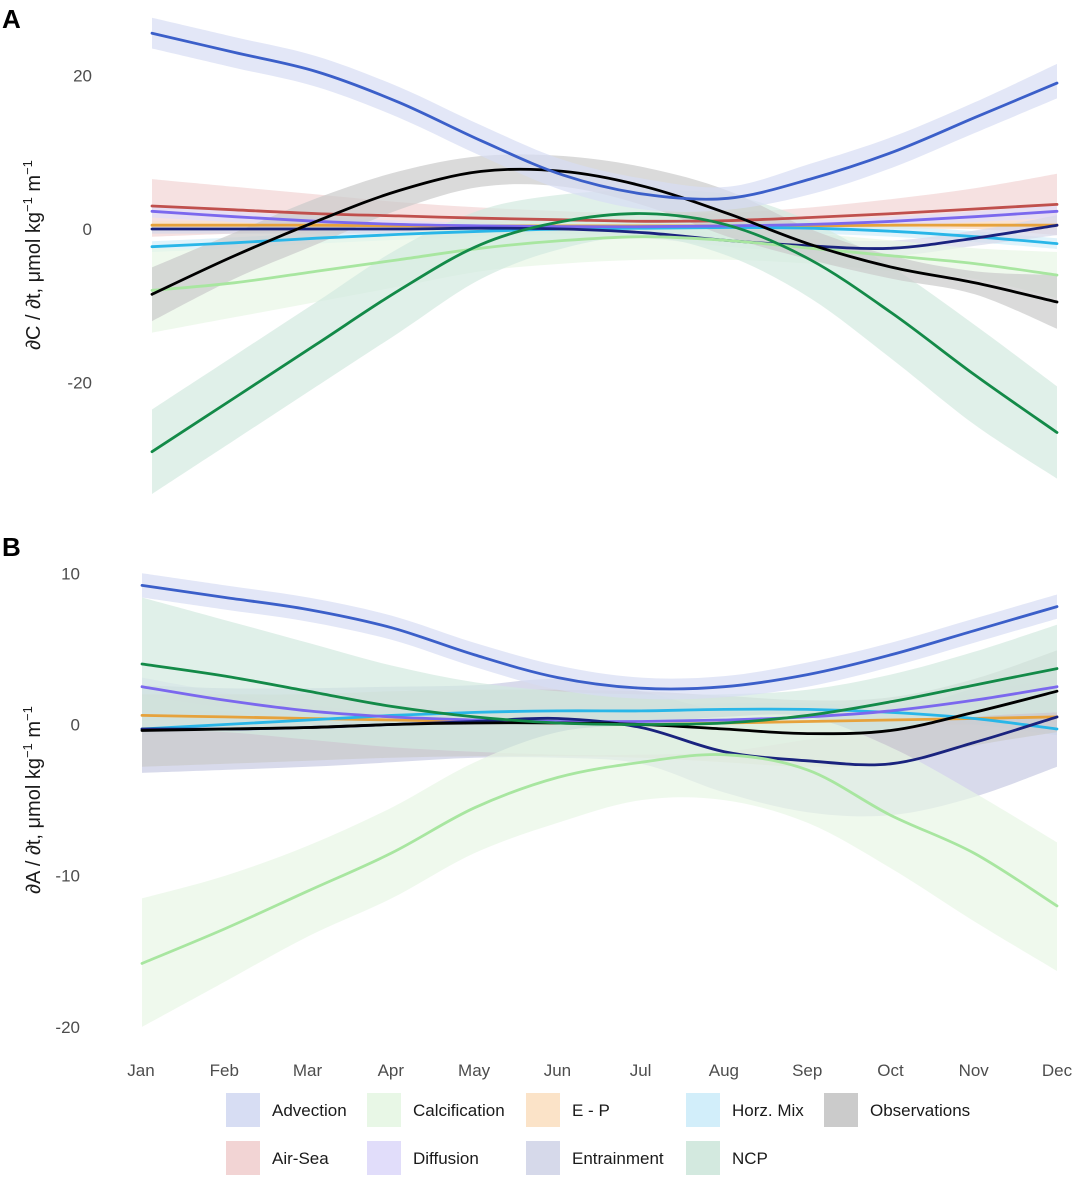 The image size is (1077, 1177). Describe the element at coordinates (11, 19) in the screenshot. I see `panel-label-a: A` at that location.